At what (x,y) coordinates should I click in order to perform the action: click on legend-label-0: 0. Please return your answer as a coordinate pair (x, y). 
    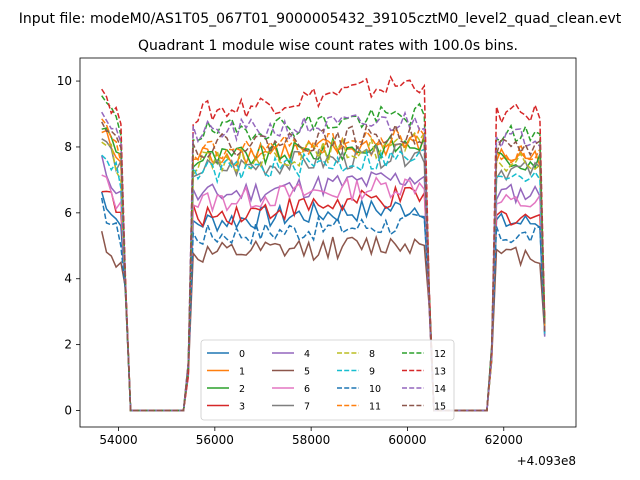
    Looking at the image, I should click on (242, 354).